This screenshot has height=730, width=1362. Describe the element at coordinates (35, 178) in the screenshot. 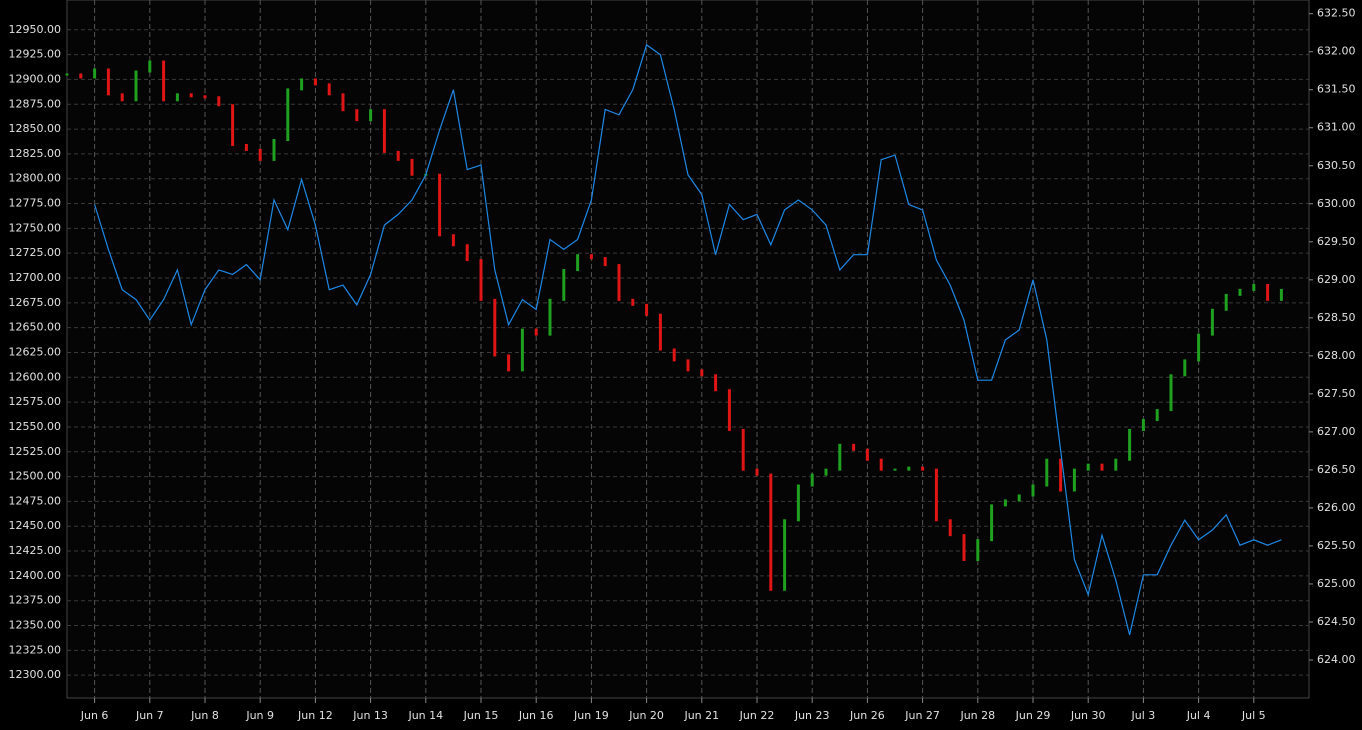

I see `y-tick-label: 12800.00` at that location.